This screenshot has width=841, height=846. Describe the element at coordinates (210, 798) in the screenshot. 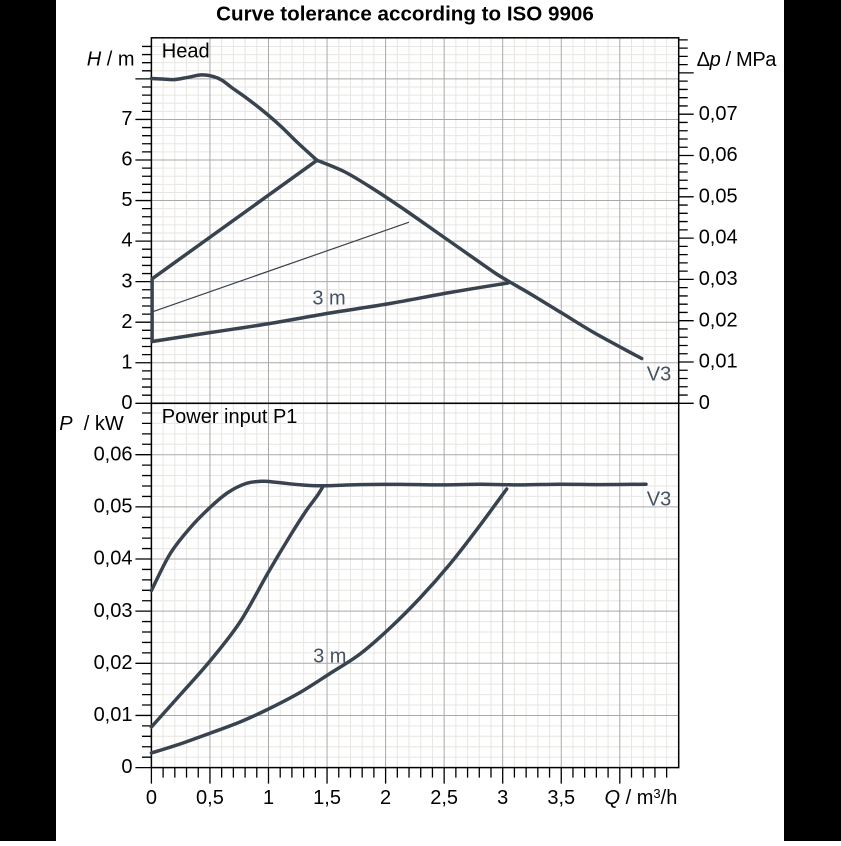

I see `svg-text: 0,5` at that location.